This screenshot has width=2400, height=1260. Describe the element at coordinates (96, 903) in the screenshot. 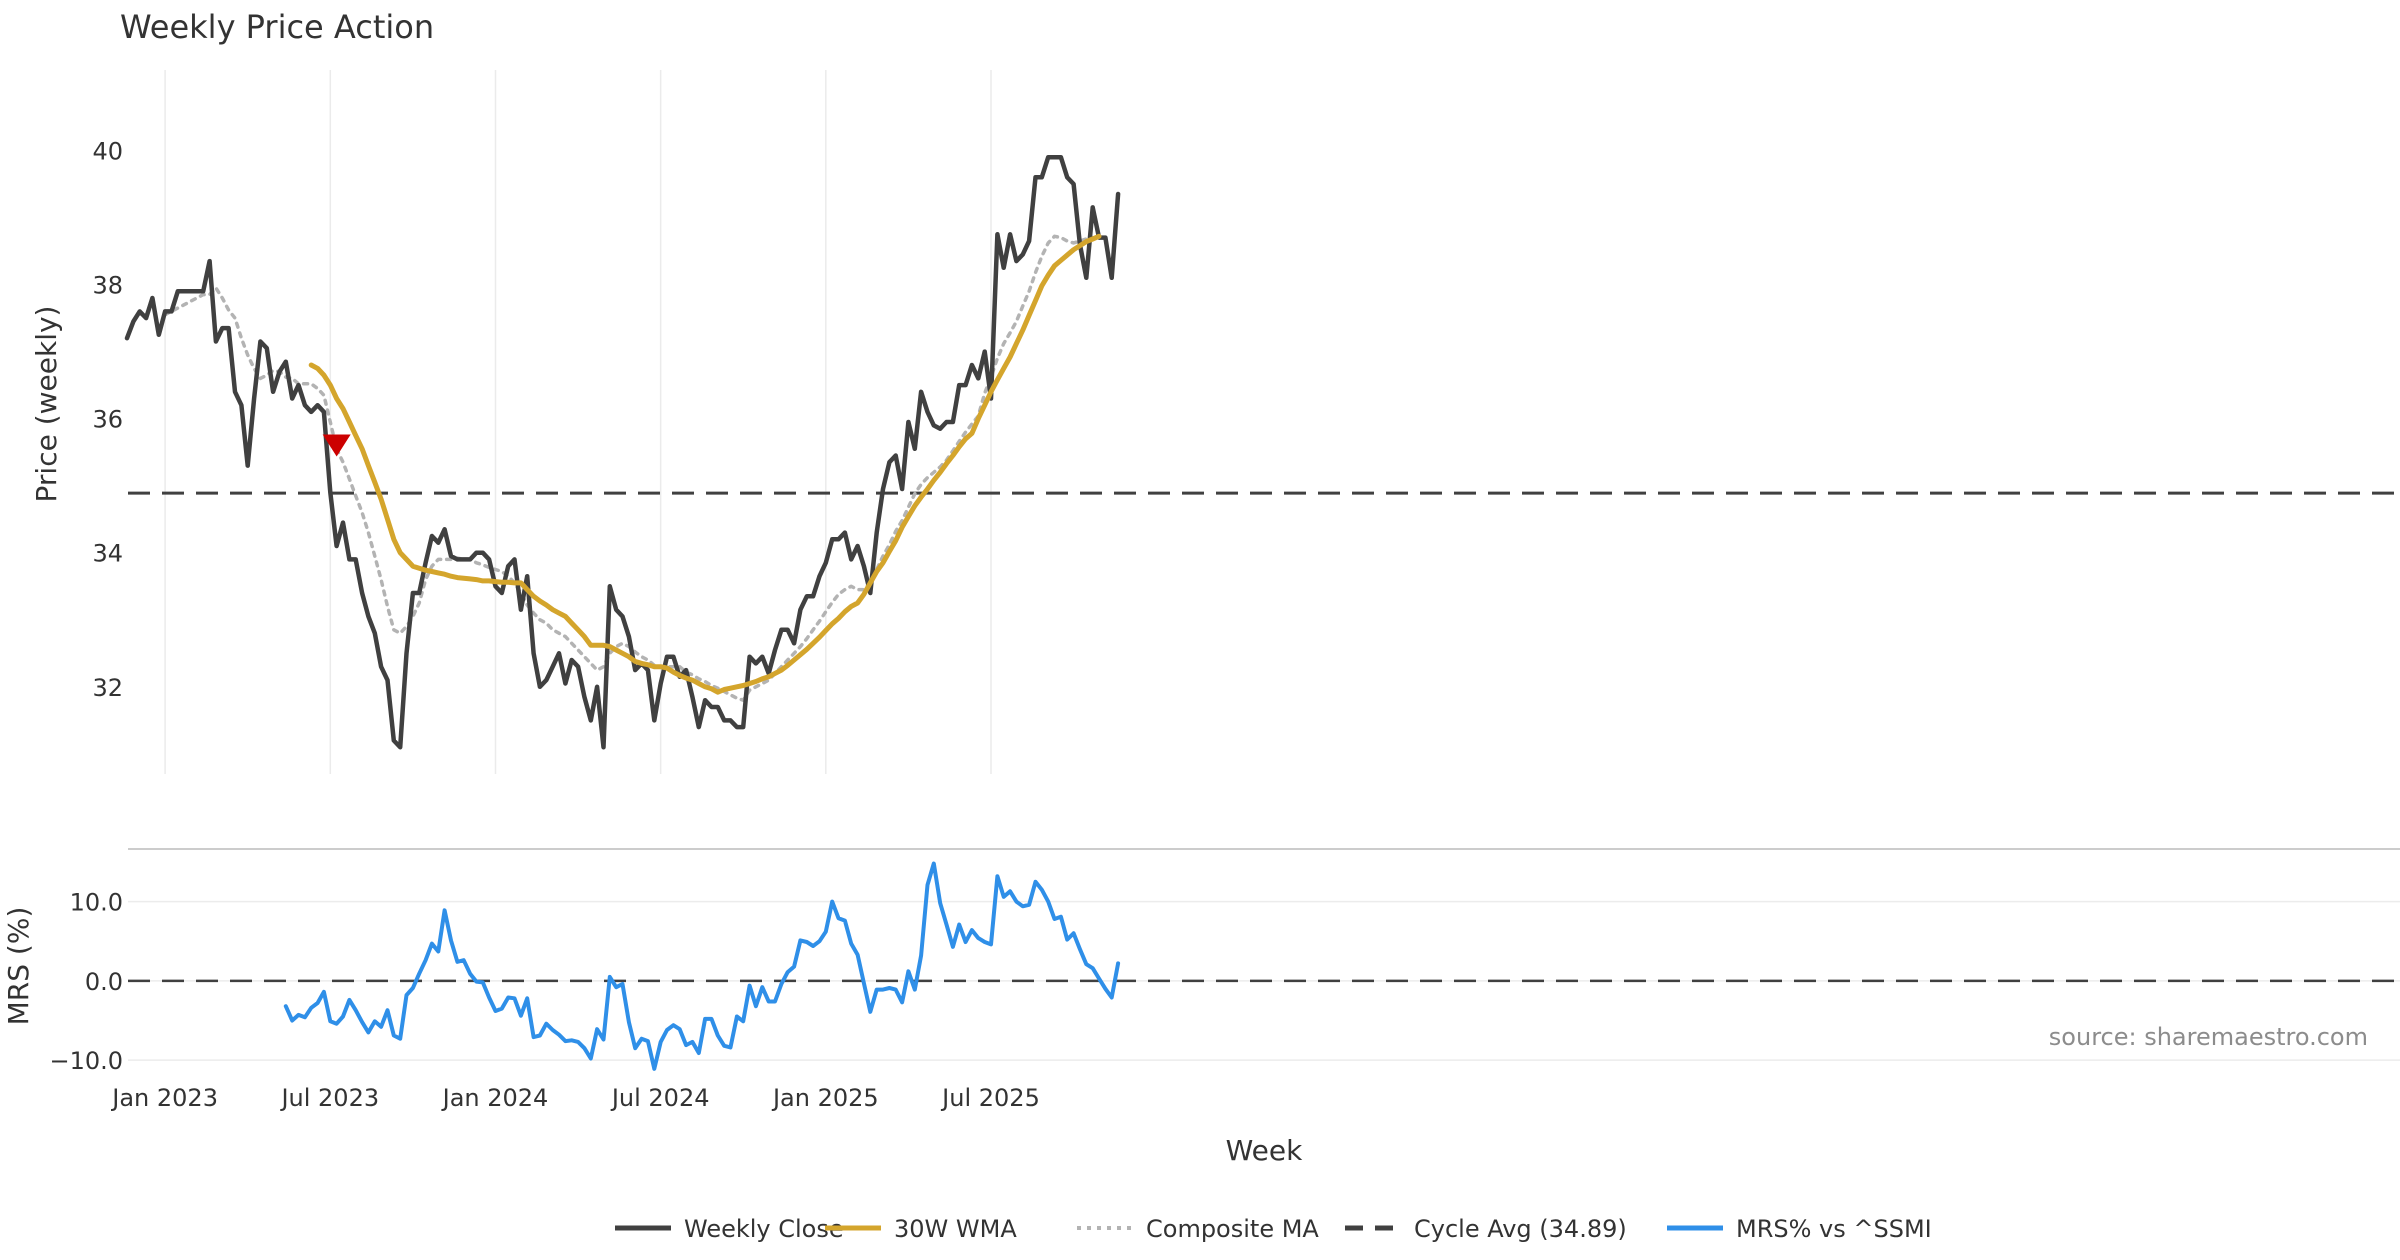

I see `mrs-y-tick-label: 10.0` at that location.